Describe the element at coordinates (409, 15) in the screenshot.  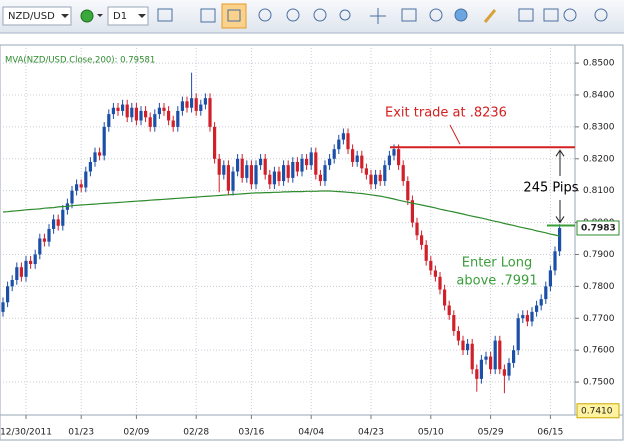
I see `note-icon` at that location.